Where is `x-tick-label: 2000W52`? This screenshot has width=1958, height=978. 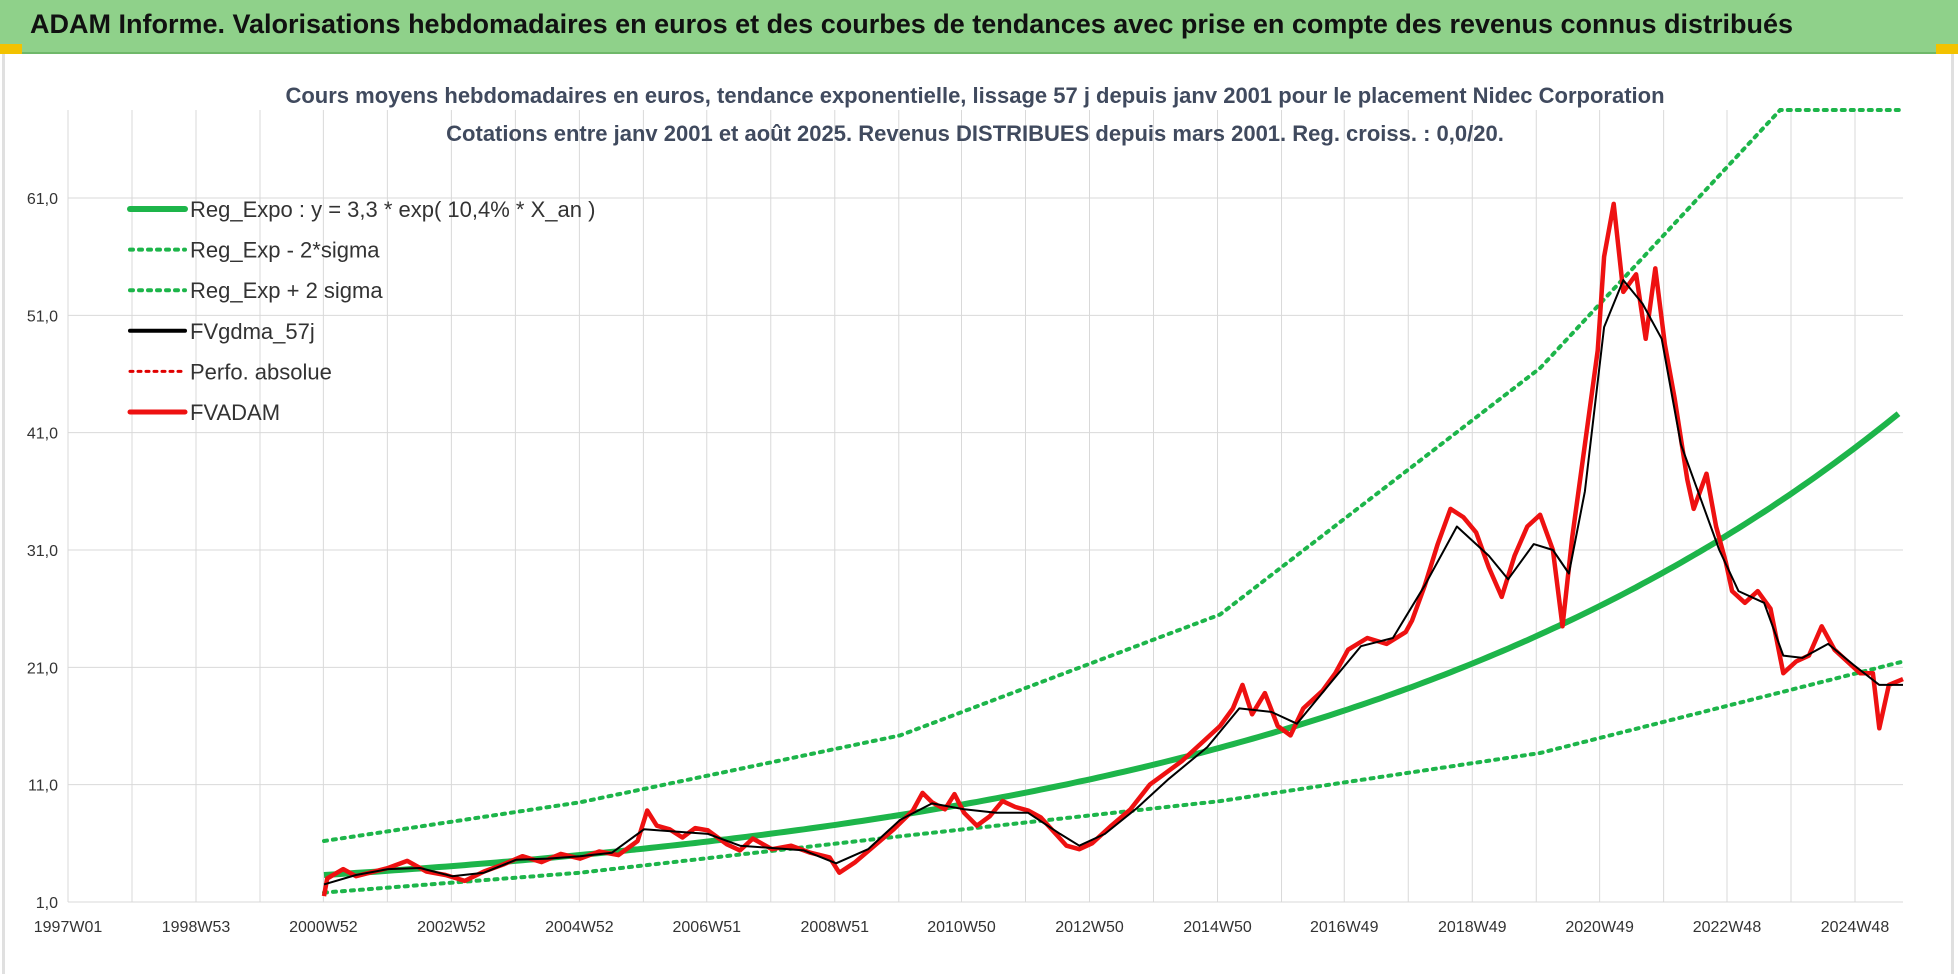
x-tick-label: 2000W52 is located at coordinates (323, 927).